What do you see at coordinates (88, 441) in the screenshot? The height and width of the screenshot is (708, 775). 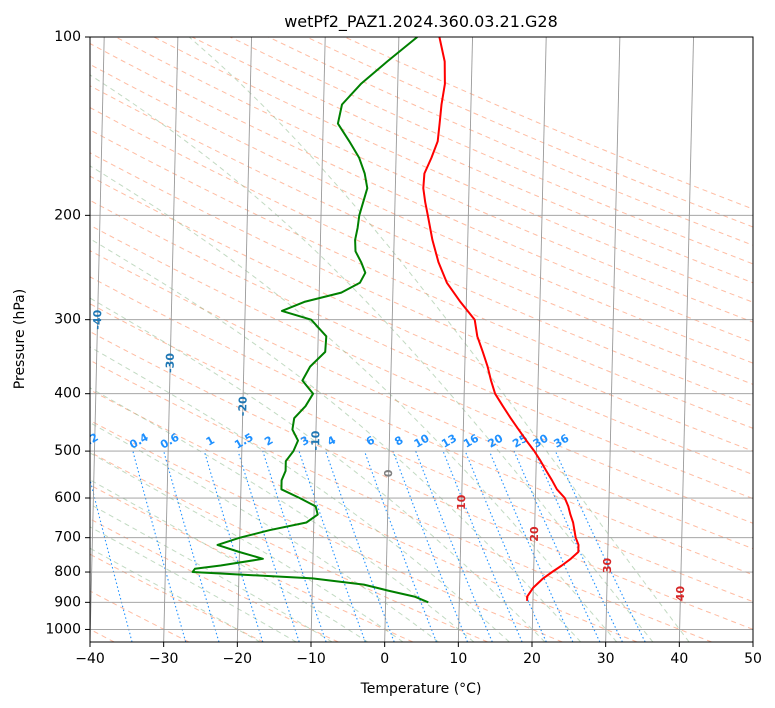 I see `mixing-ratio-label: 0.2` at bounding box center [88, 441].